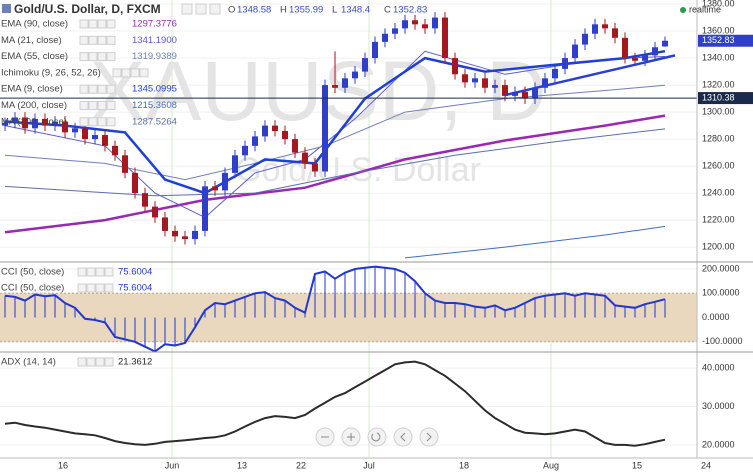 The image size is (753, 473). I want to click on x-tick-label: 22, so click(301, 465).